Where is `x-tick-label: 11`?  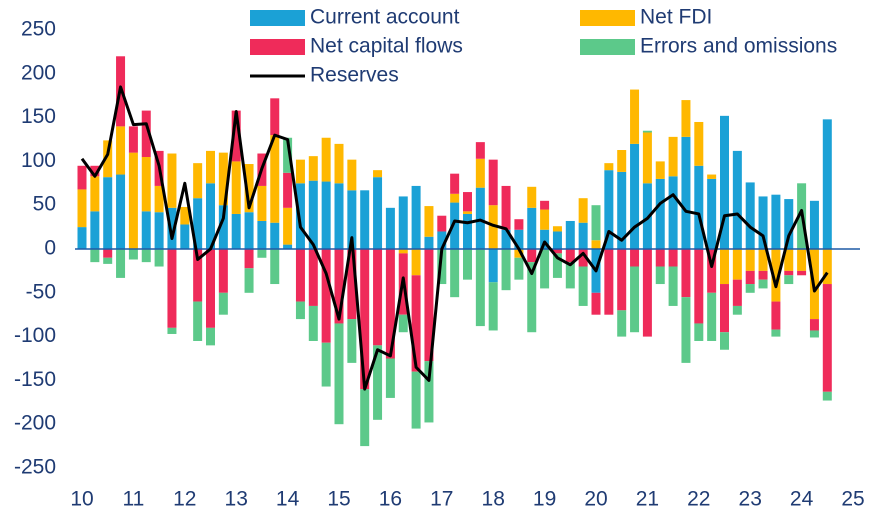
x-tick-label: 11 is located at coordinates (133, 499).